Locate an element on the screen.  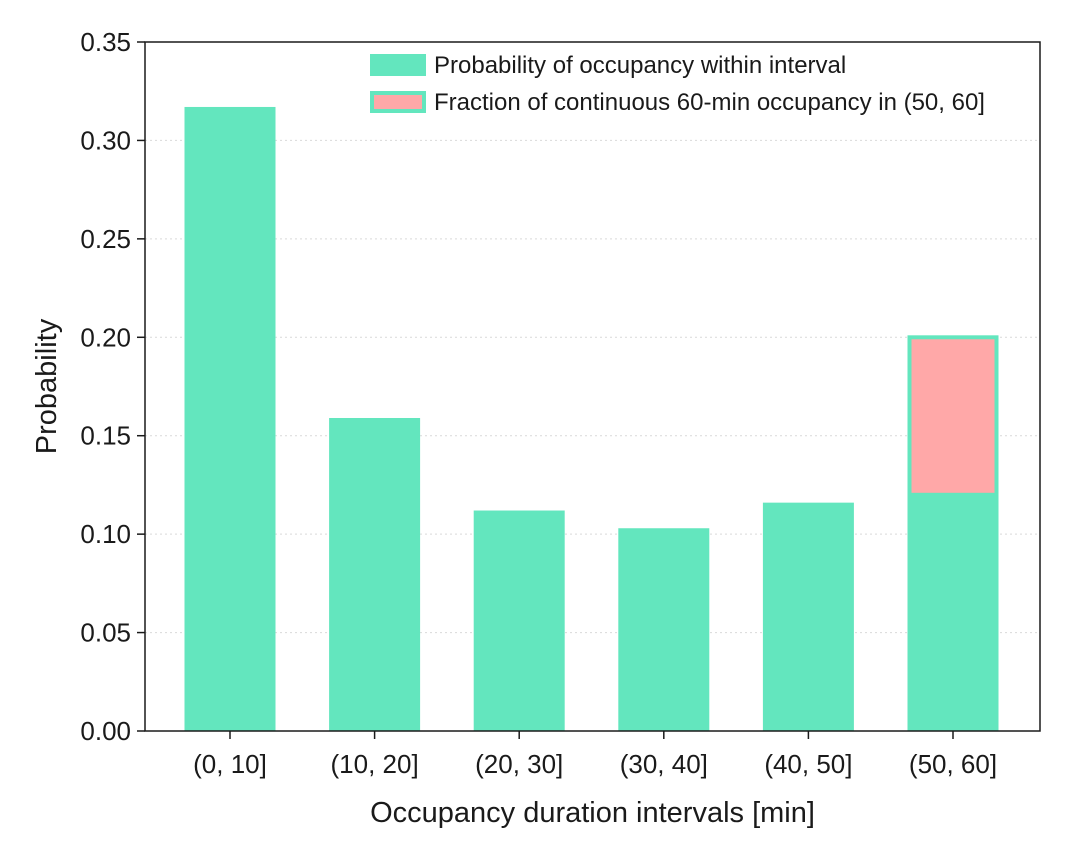
bar-overlay-continuous-fraction is located at coordinates (953, 416).